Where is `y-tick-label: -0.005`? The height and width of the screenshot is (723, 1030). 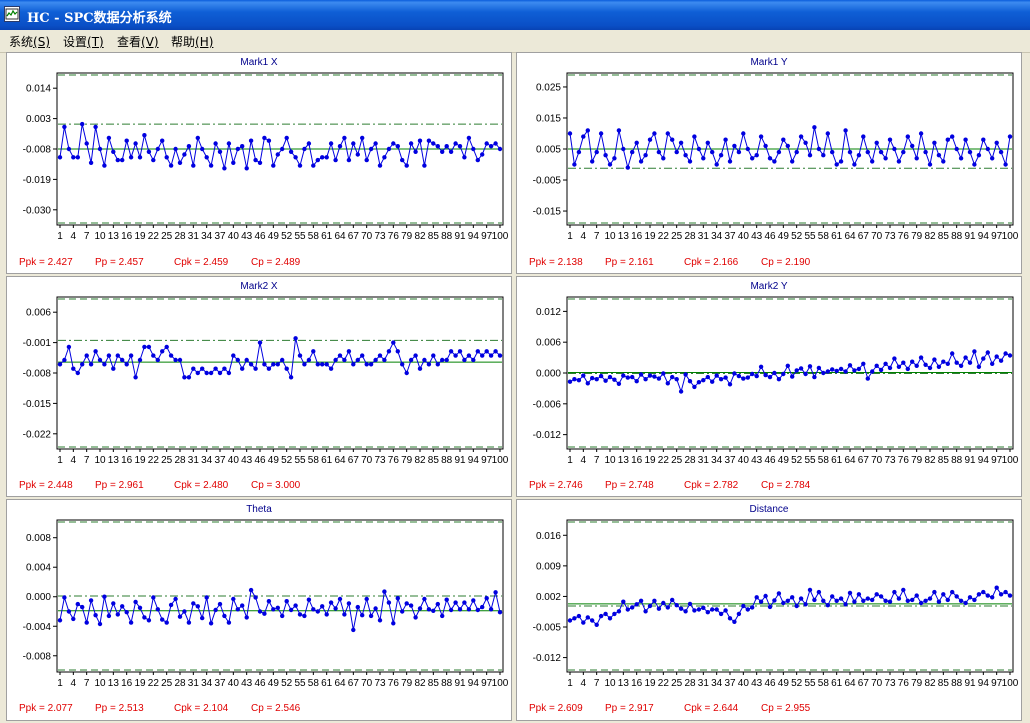
y-tick-label: -0.005 is located at coordinates (547, 181).